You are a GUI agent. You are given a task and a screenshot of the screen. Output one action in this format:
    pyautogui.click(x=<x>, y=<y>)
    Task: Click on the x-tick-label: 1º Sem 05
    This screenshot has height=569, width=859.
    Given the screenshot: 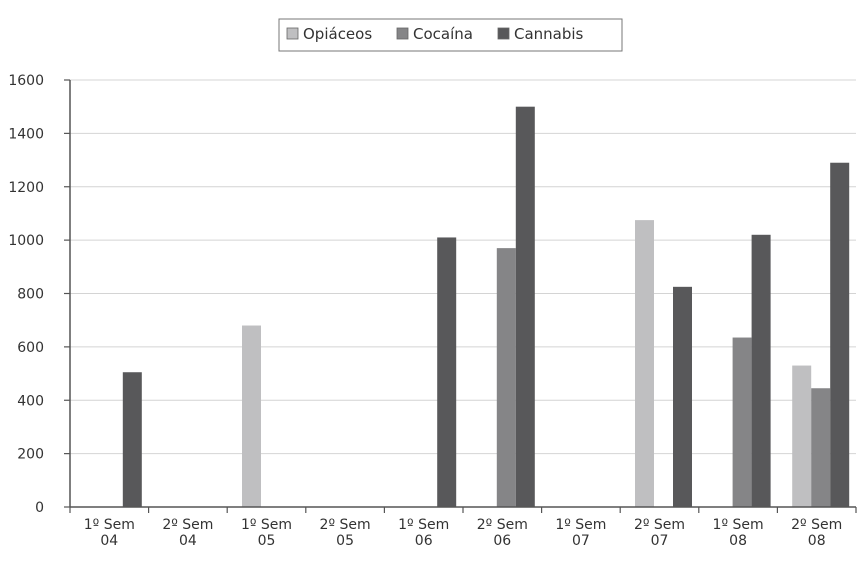 What is the action you would take?
    pyautogui.click(x=266, y=533)
    